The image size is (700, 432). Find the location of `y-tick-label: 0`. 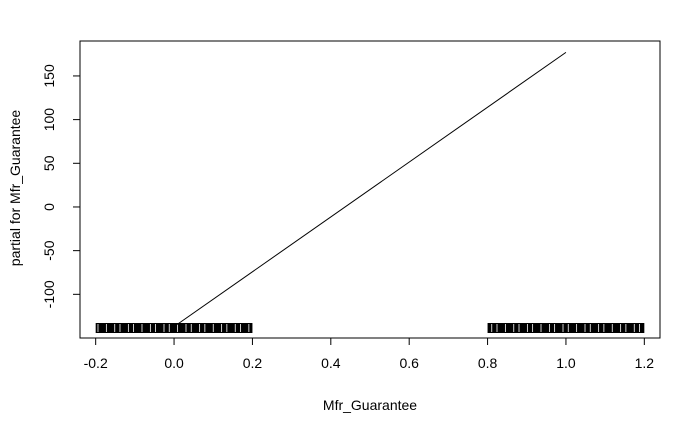

y-tick-label: 0 is located at coordinates (49, 207).